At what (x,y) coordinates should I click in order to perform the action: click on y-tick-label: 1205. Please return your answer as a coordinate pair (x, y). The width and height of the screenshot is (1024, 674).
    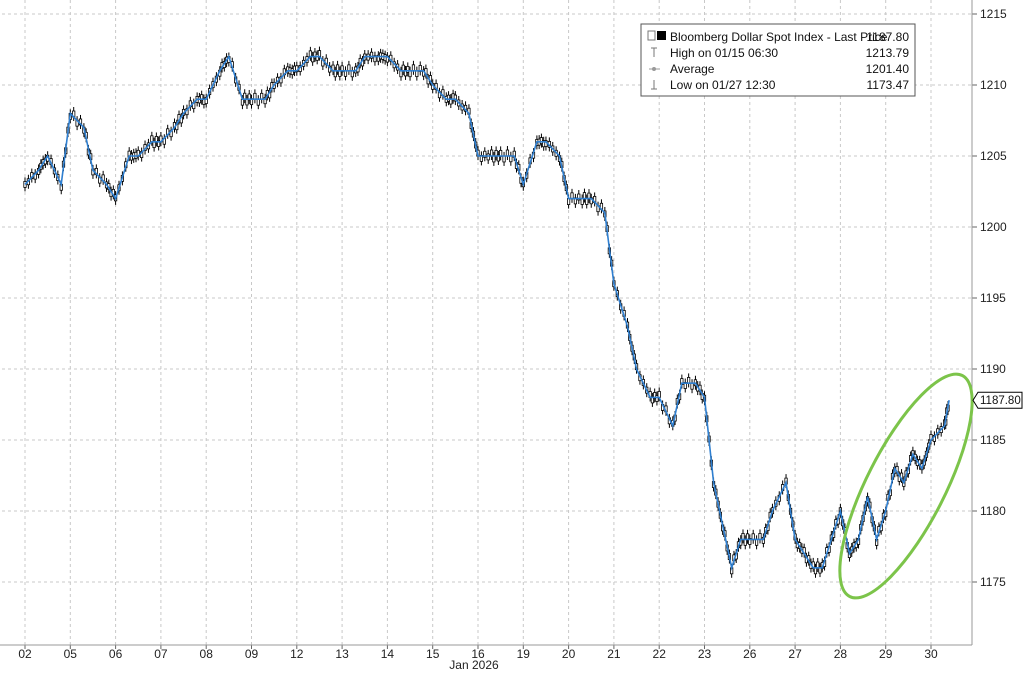
    Looking at the image, I should click on (993, 156).